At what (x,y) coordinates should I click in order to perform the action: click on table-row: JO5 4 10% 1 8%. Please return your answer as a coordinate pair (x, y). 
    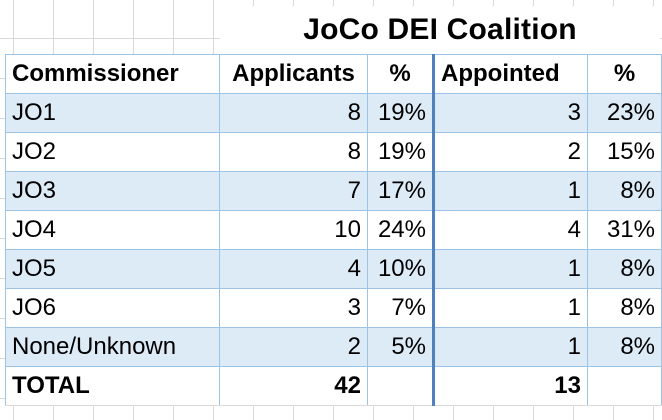
    Looking at the image, I should click on (333, 269).